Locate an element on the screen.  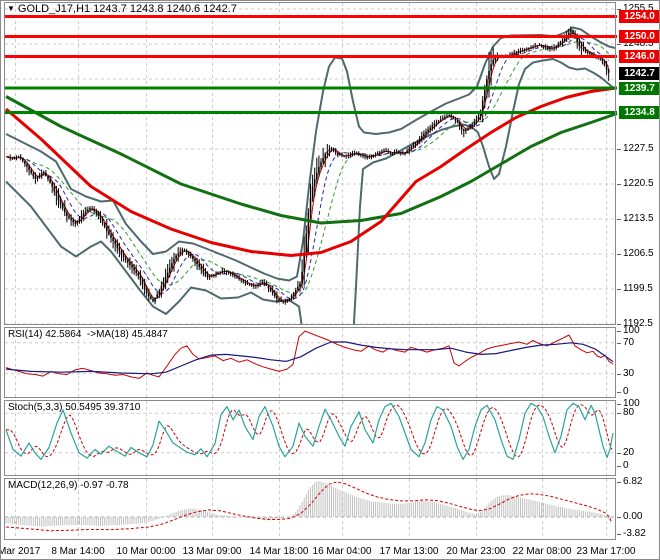
price-level-badge: 1239.7 is located at coordinates (639, 88).